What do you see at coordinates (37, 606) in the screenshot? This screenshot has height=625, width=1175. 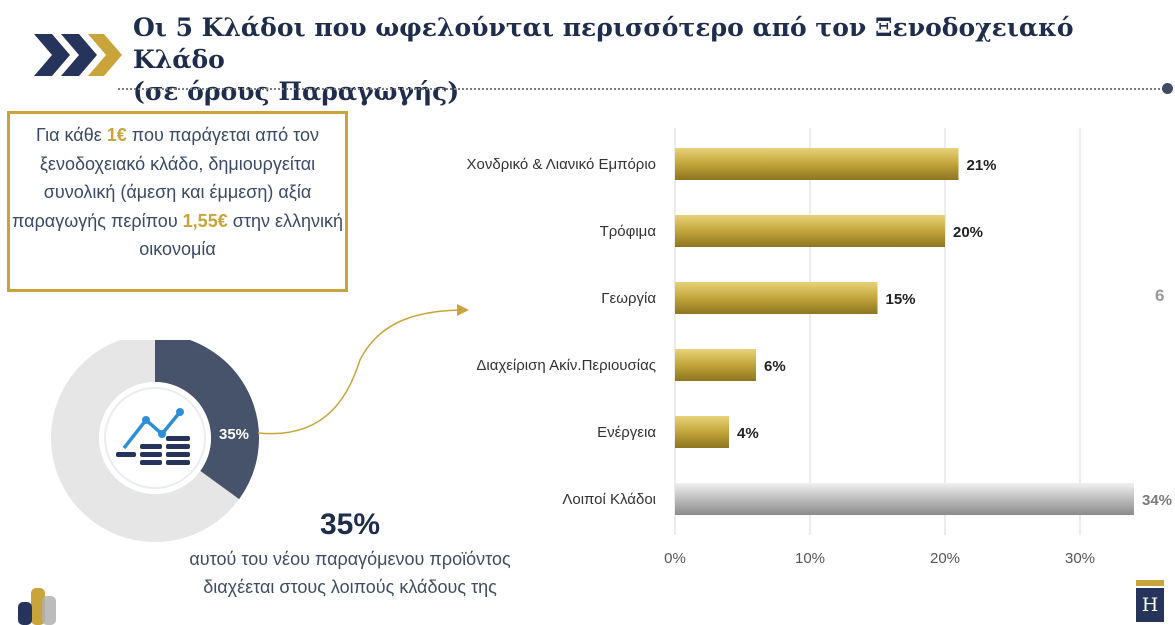 I see `company-logo` at bounding box center [37, 606].